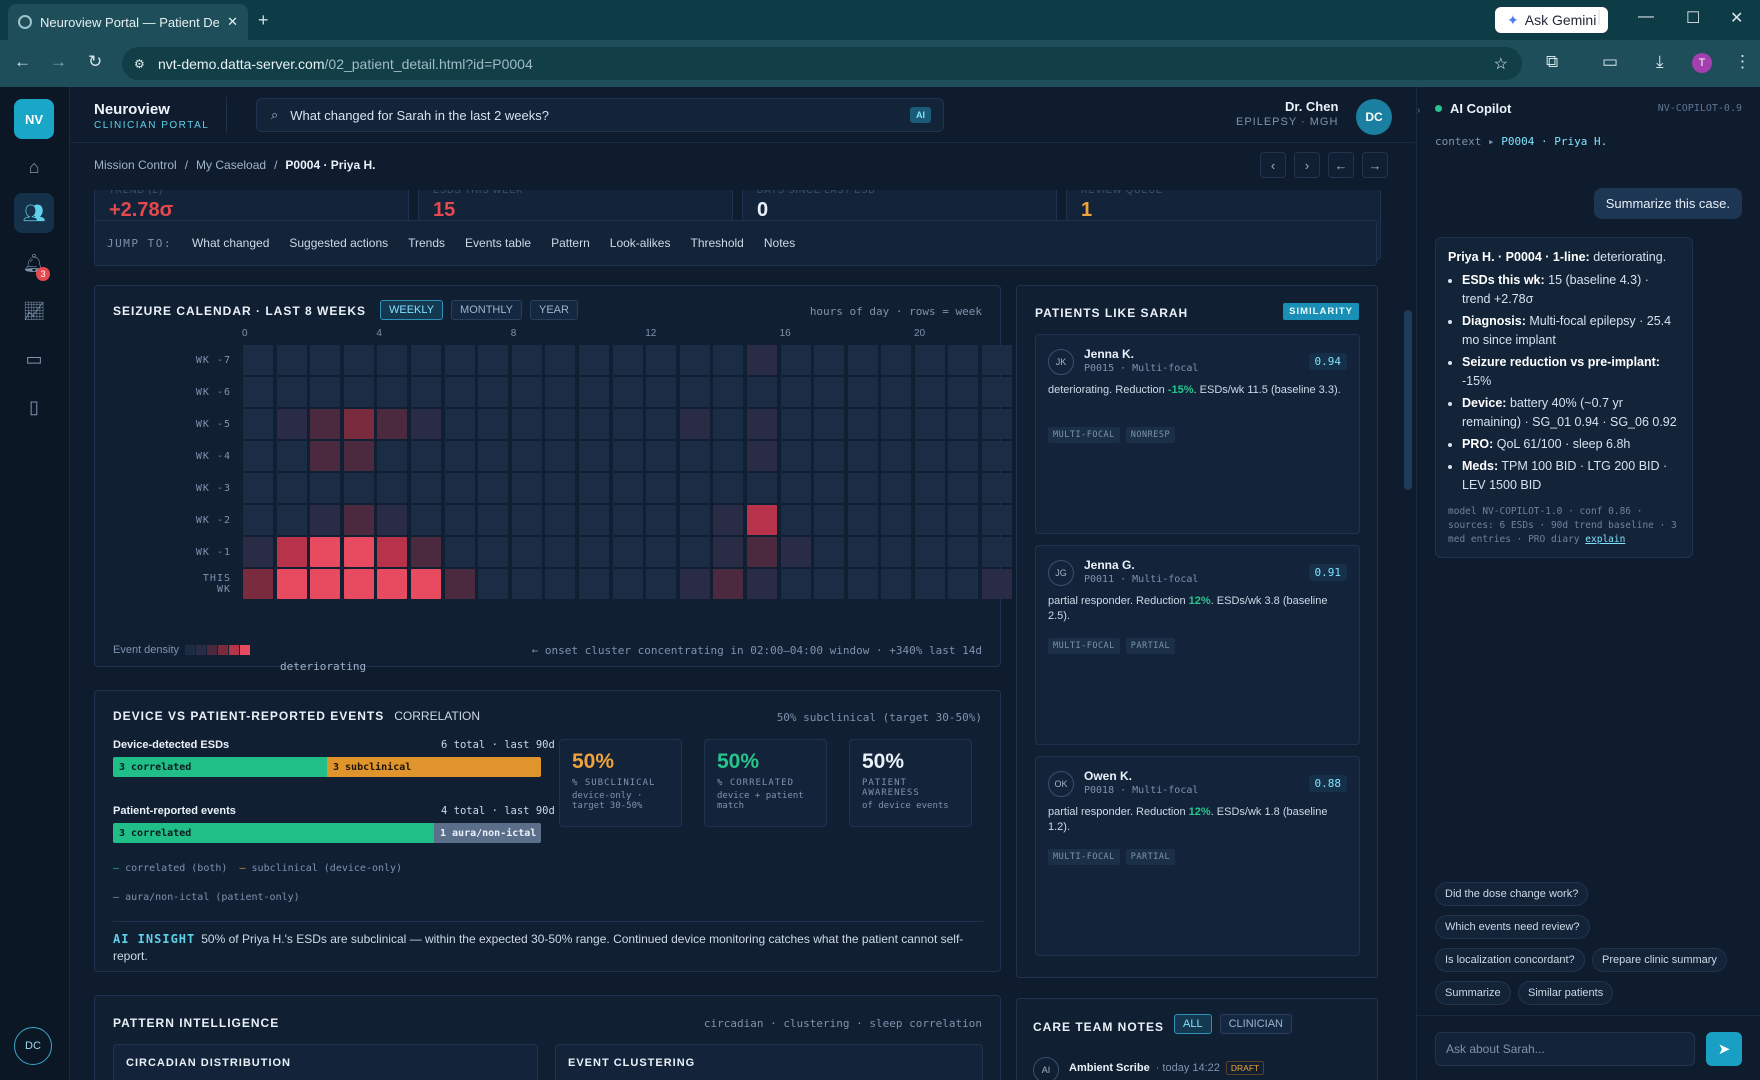 Image resolution: width=1760 pixels, height=1080 pixels. I want to click on suggestion-chip: Did the dose change work?, so click(1512, 894).